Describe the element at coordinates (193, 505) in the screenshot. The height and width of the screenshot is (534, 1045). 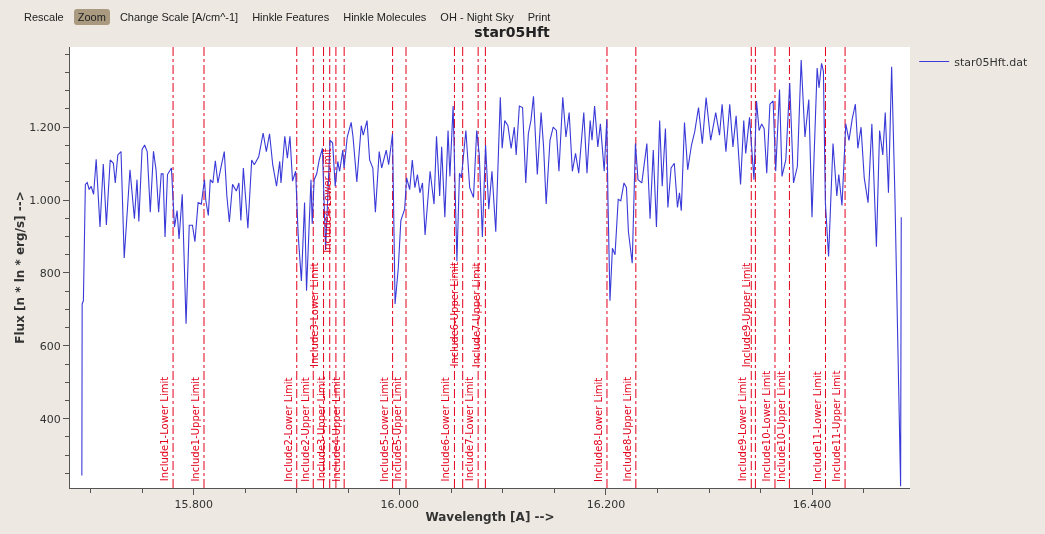
I see `x-tick-label: 15.800` at that location.